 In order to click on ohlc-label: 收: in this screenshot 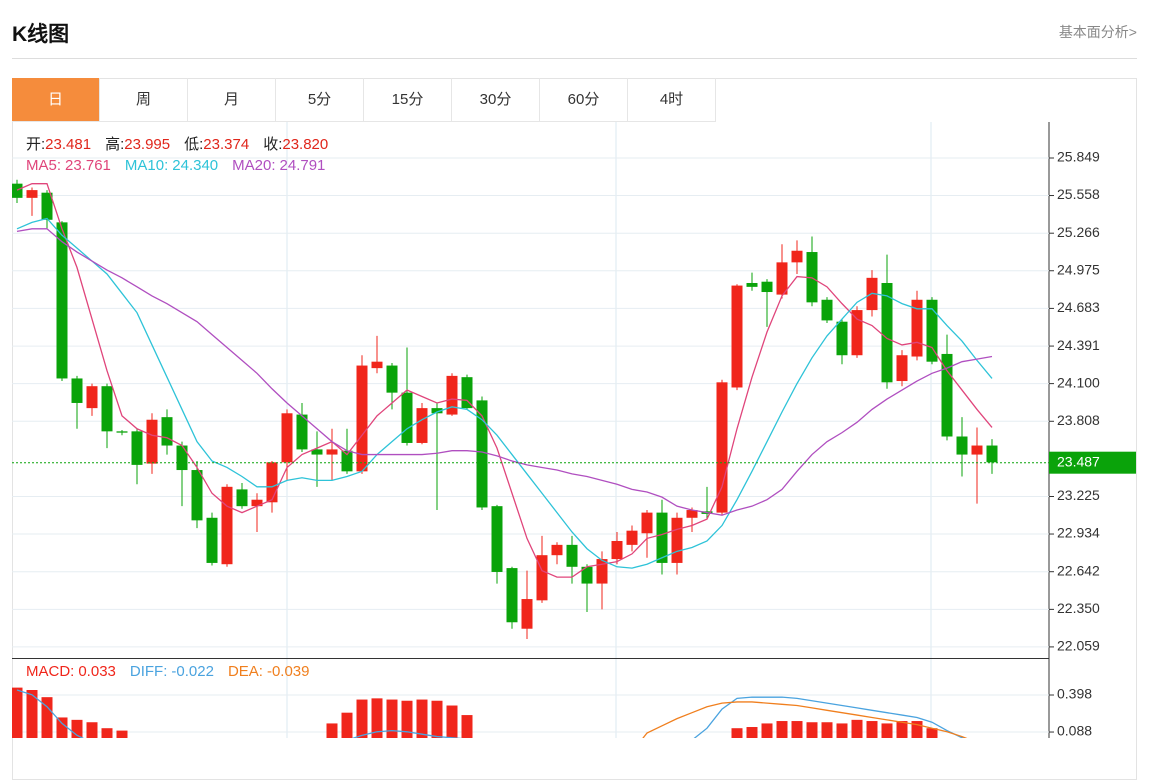, I will do `click(273, 144)`.